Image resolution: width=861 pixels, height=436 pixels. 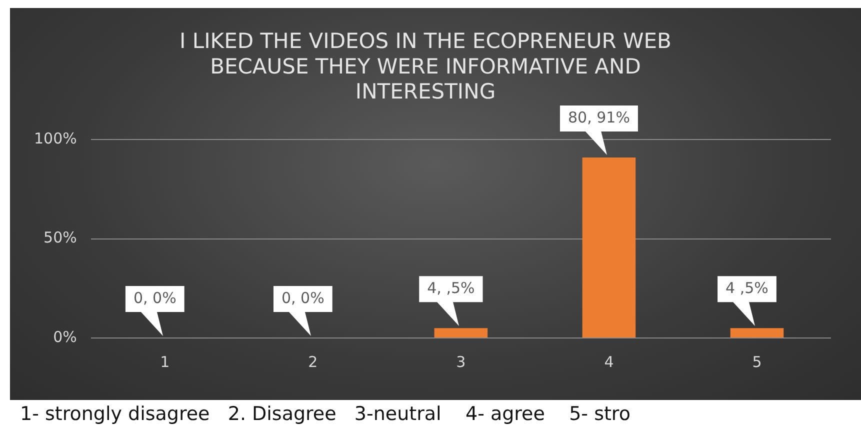 What do you see at coordinates (426, 66) in the screenshot?
I see `chart-title: I LIKED THE VIDEOS IN THE ECOPRENEUR WEB BECAUSE THEY WERE INFORMATIVE AND INTERESTING` at bounding box center [426, 66].